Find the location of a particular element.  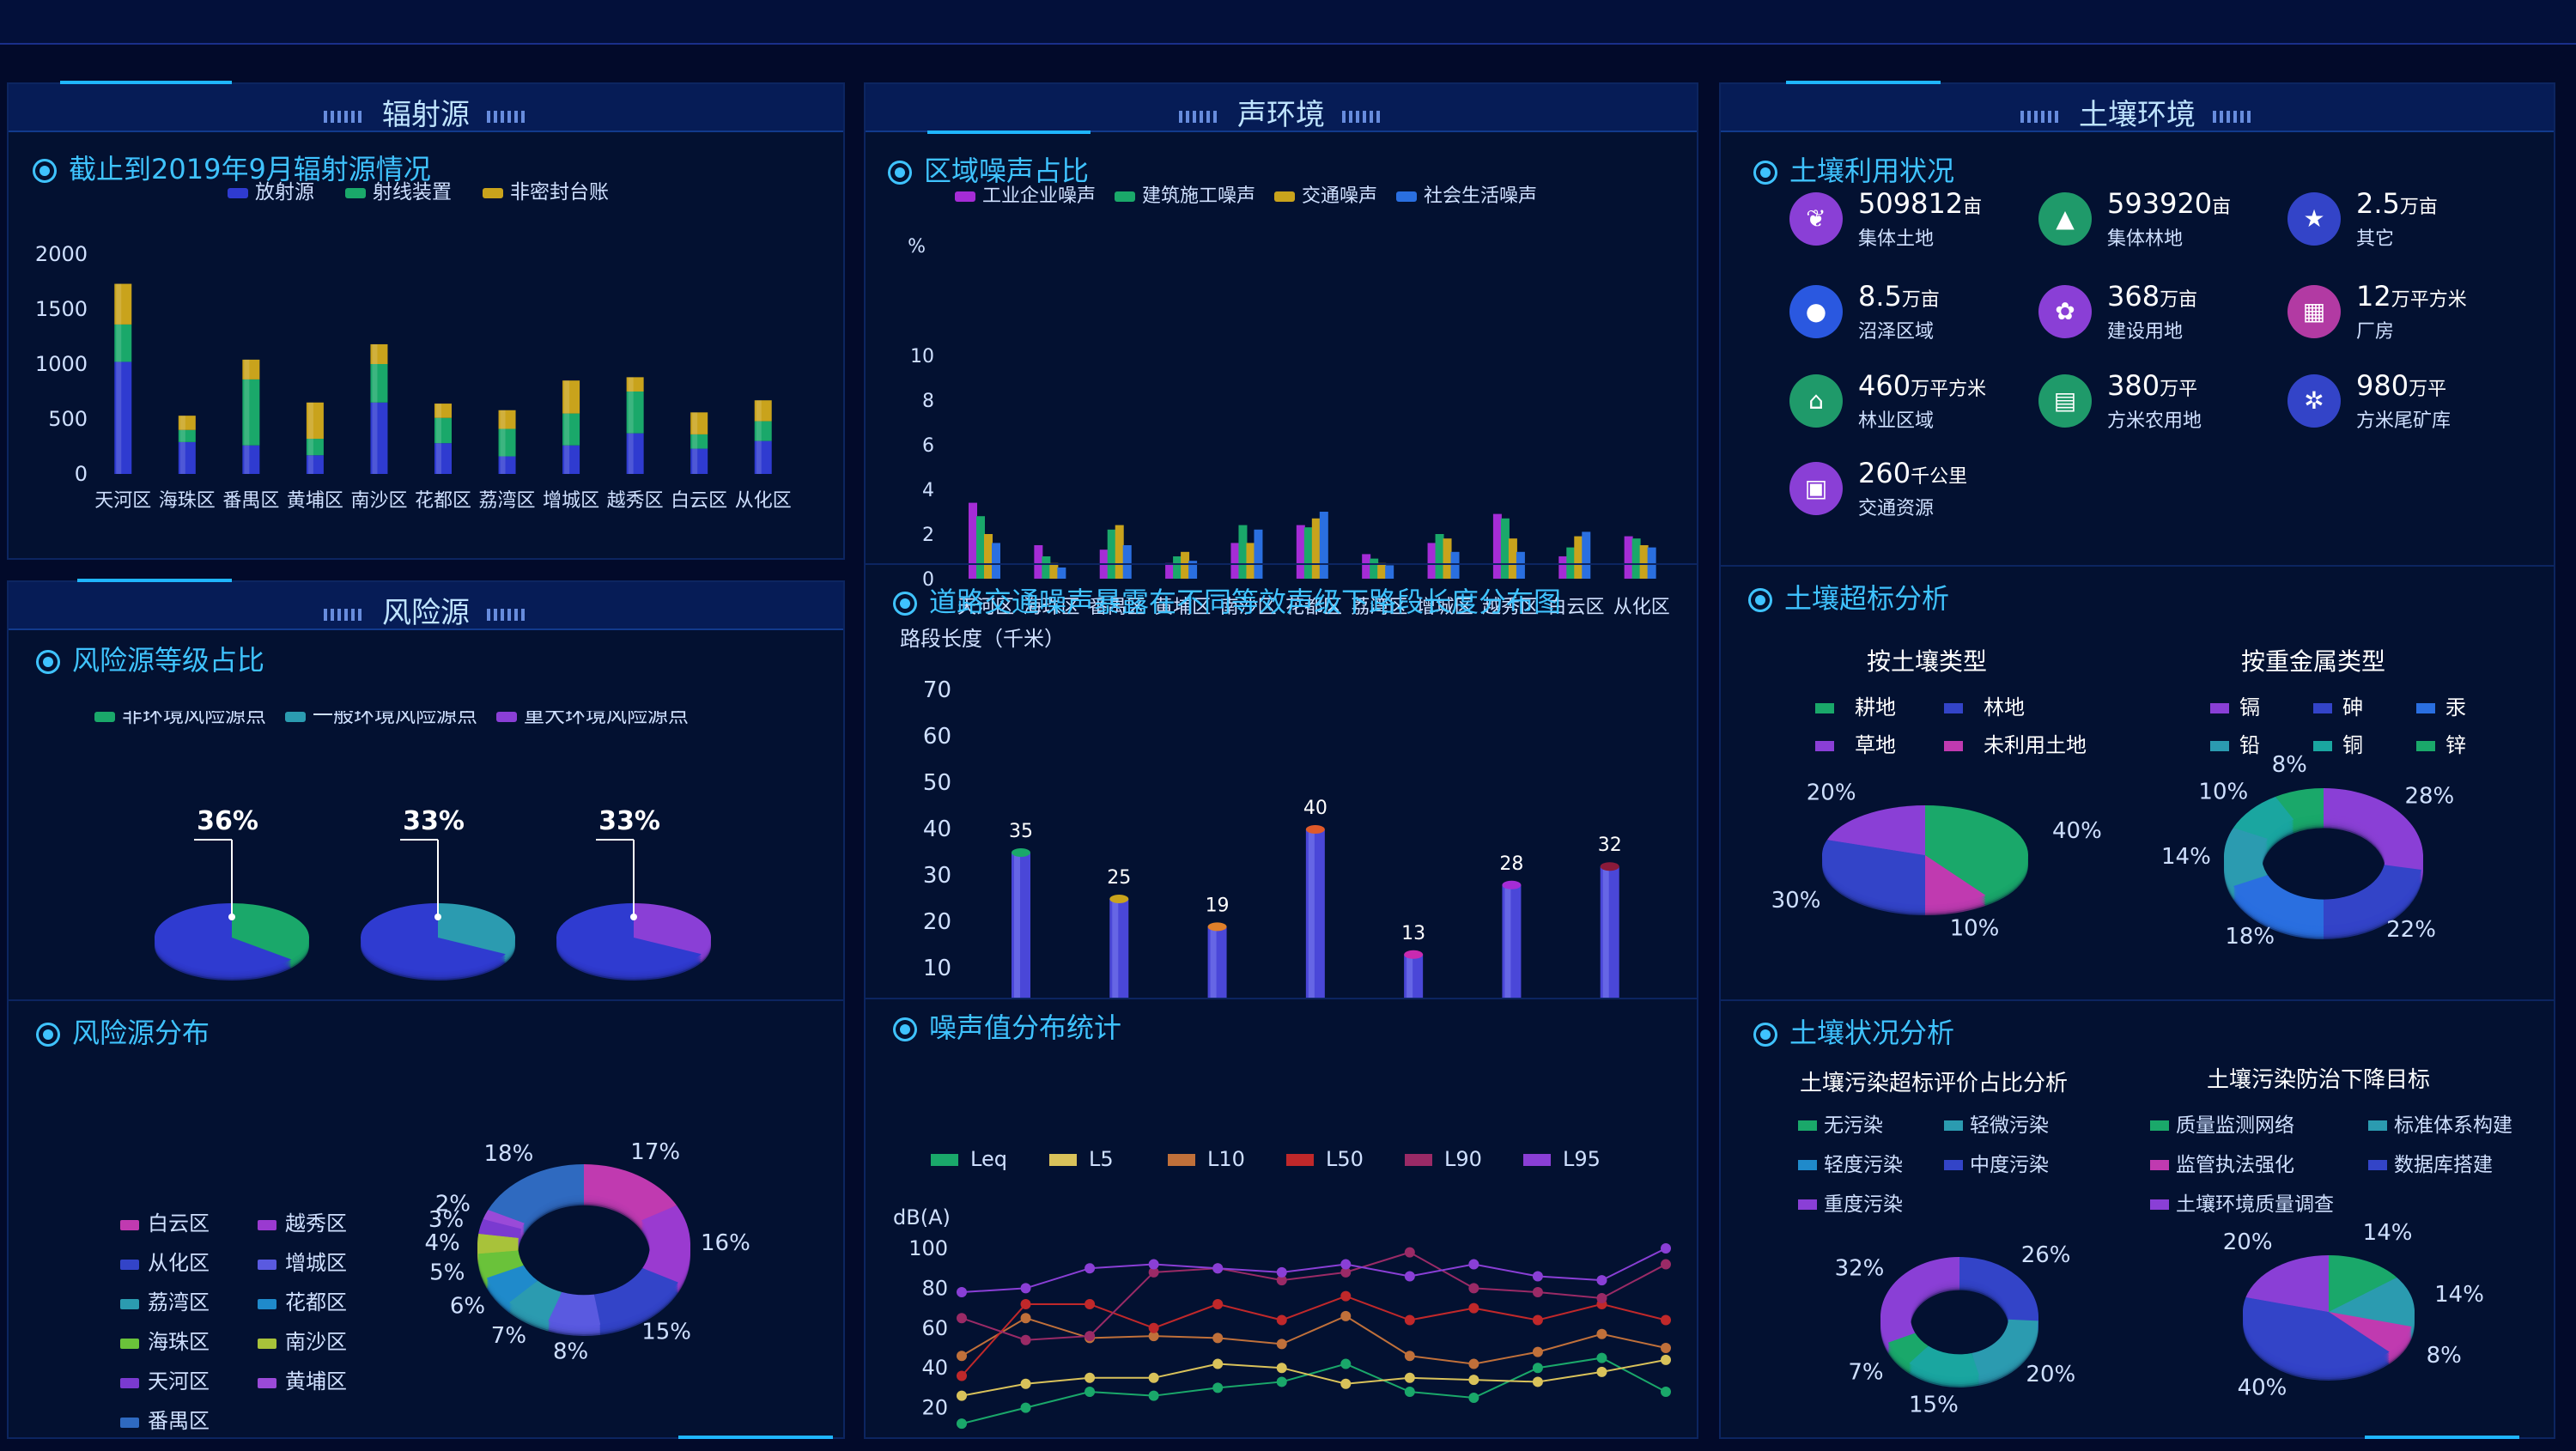

star-icon: ★ is located at coordinates (2314, 219).